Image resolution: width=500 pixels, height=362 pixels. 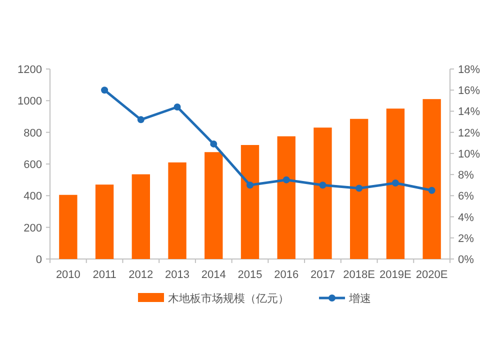 I want to click on y2-tick-label: 16%, so click(x=469, y=91).